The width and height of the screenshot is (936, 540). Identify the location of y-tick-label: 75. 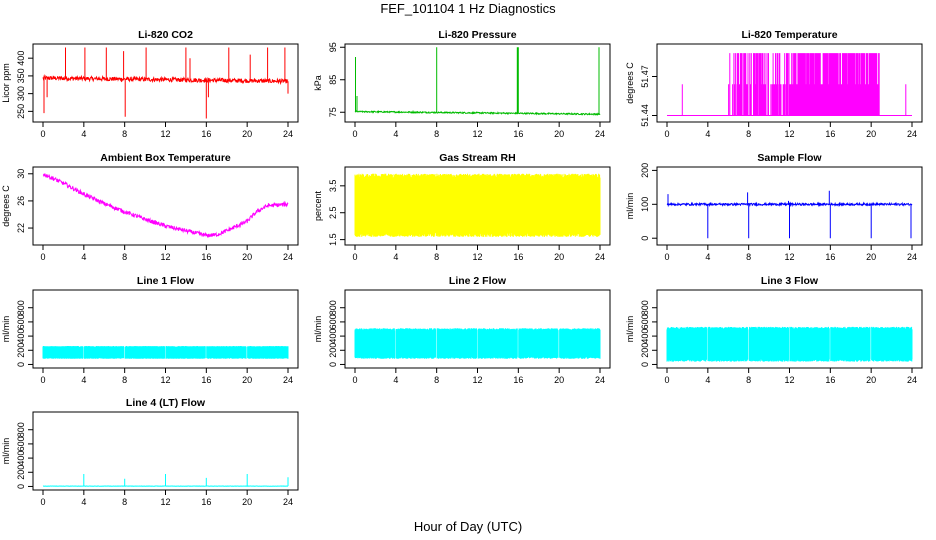
(333, 112).